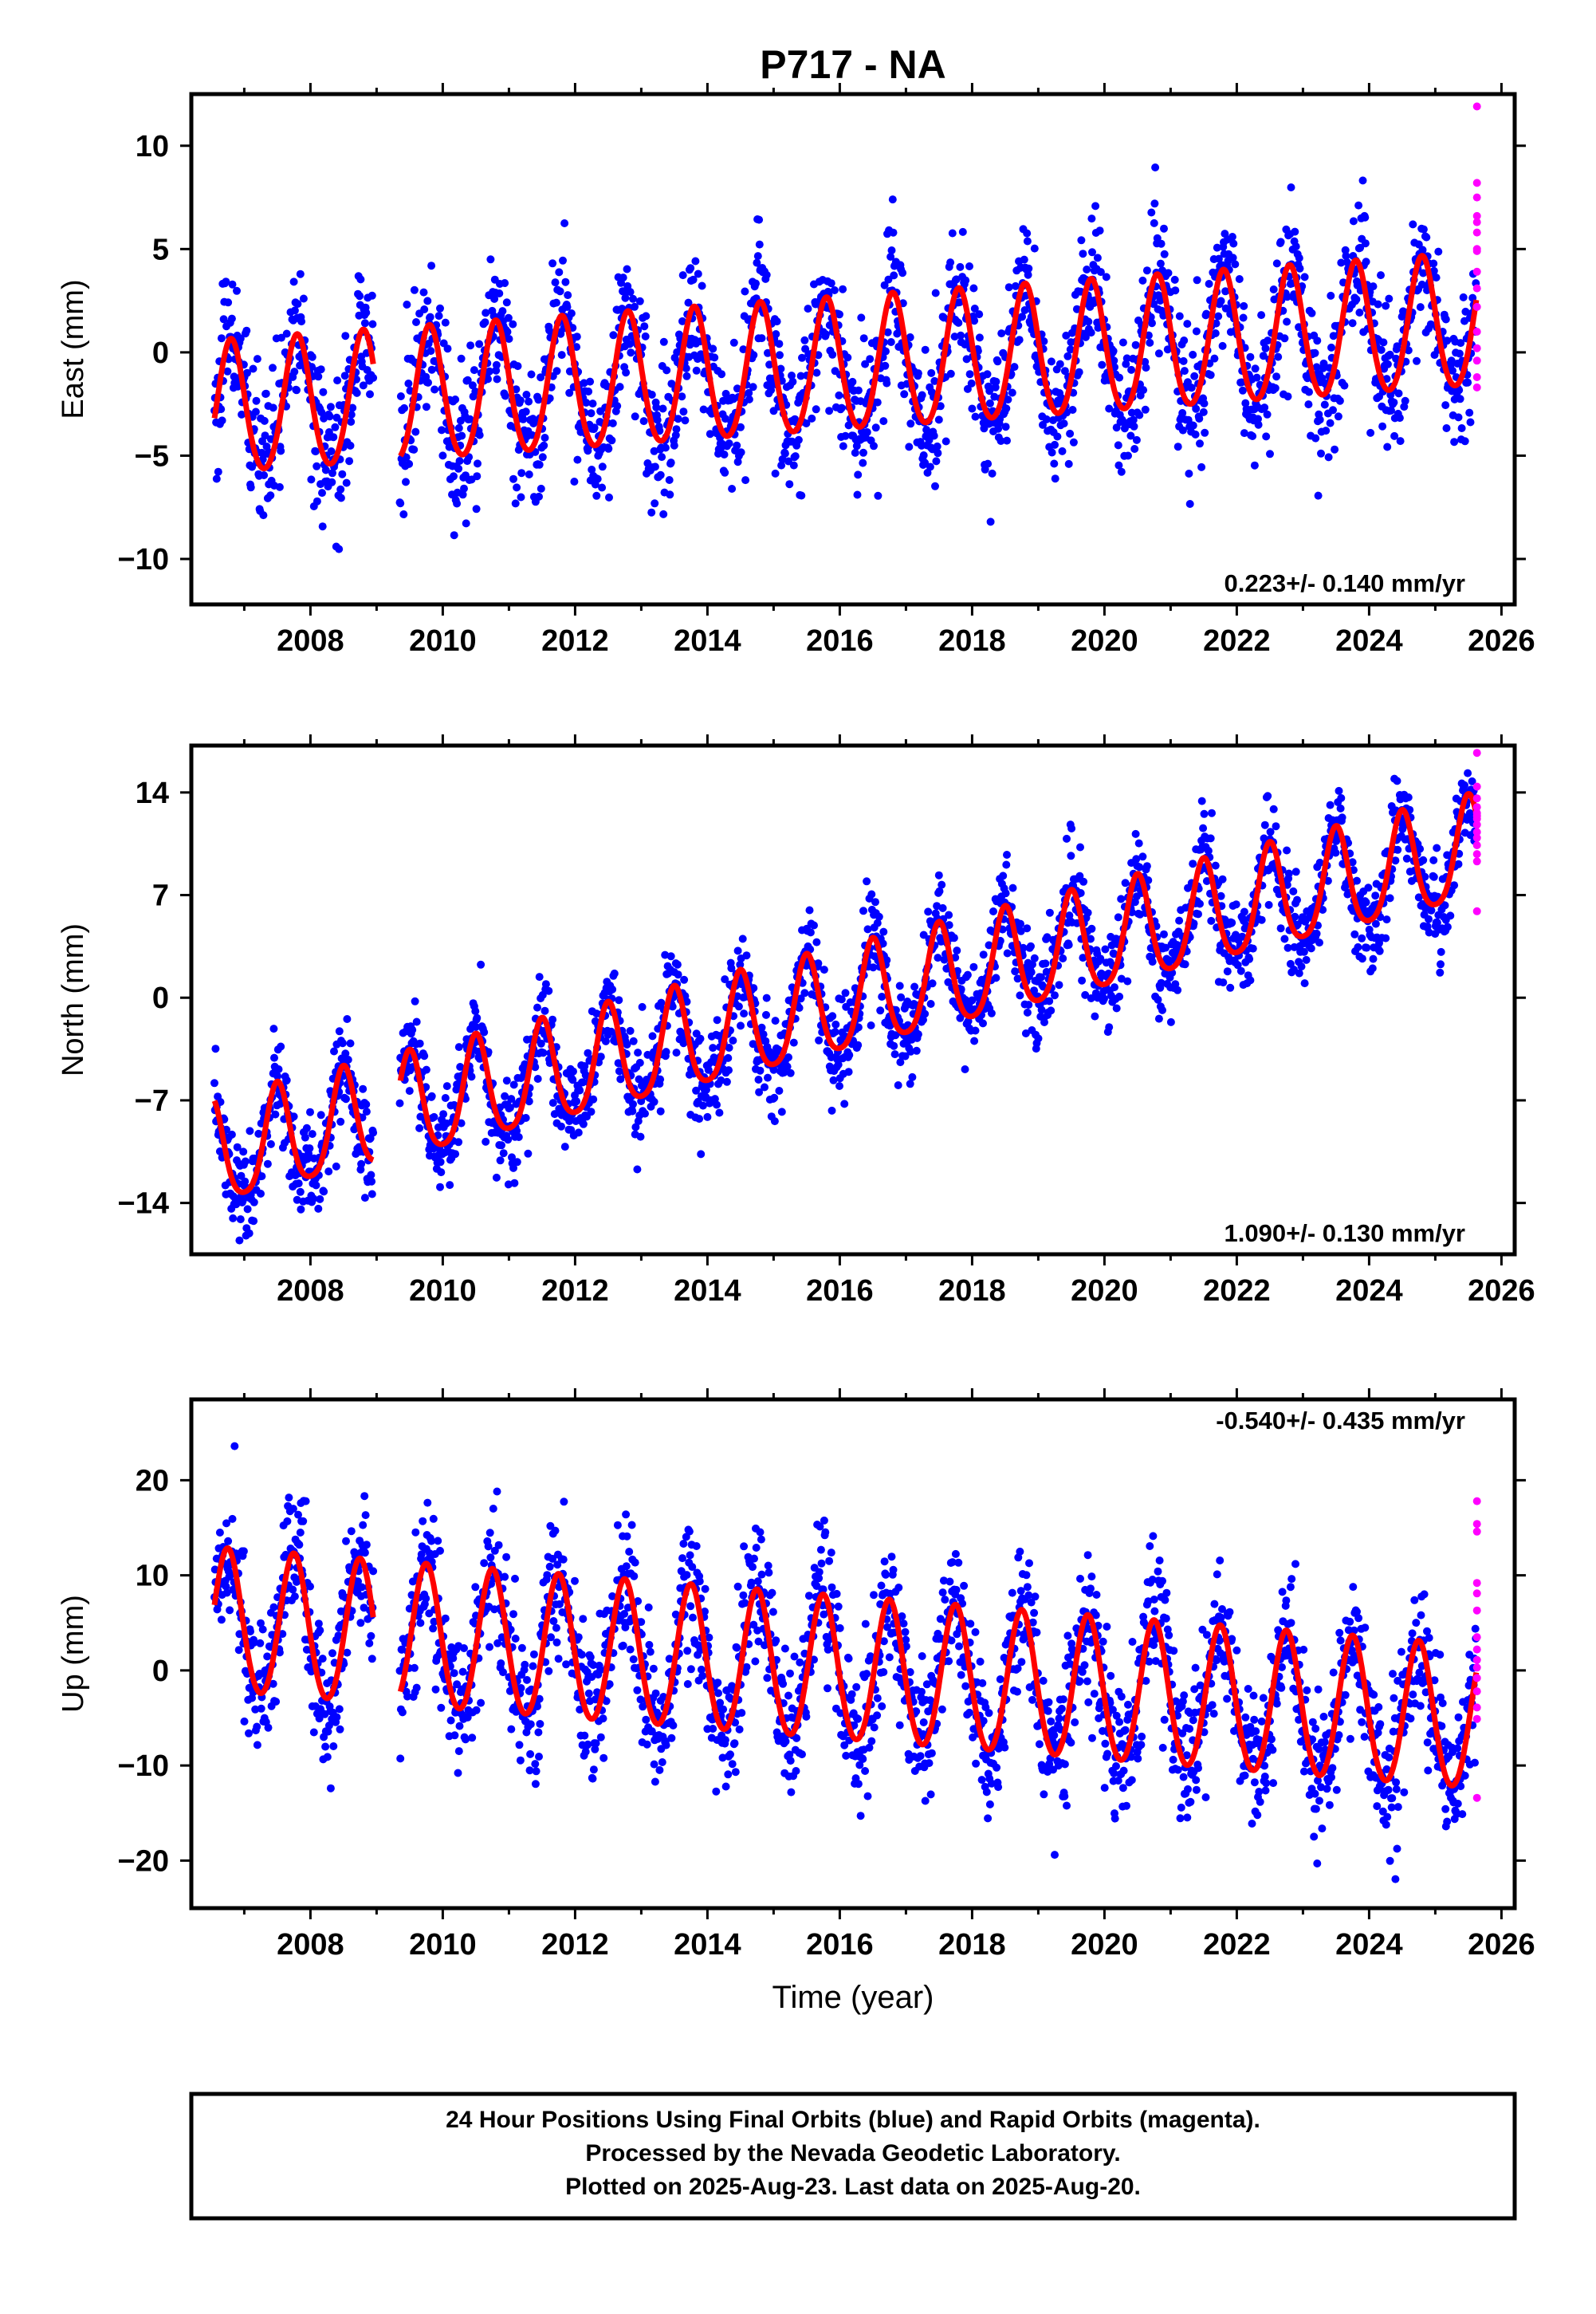  Describe the element at coordinates (160, 353) in the screenshot. I see `y-tick-label: 0` at that location.